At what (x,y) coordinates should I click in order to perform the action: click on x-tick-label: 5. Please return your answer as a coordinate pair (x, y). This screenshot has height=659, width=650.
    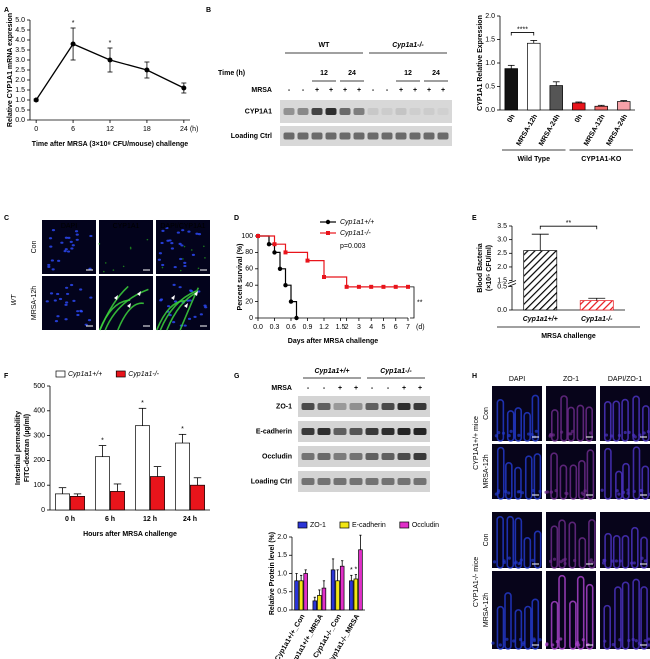
    Looking at the image, I should click on (384, 327).